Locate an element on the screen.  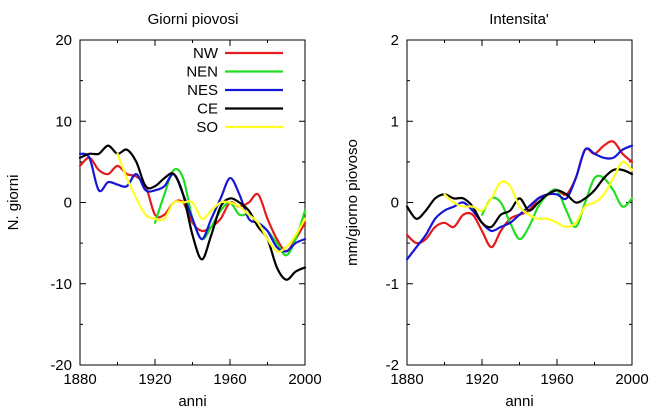
series-line-nw is located at coordinates (192, 204).